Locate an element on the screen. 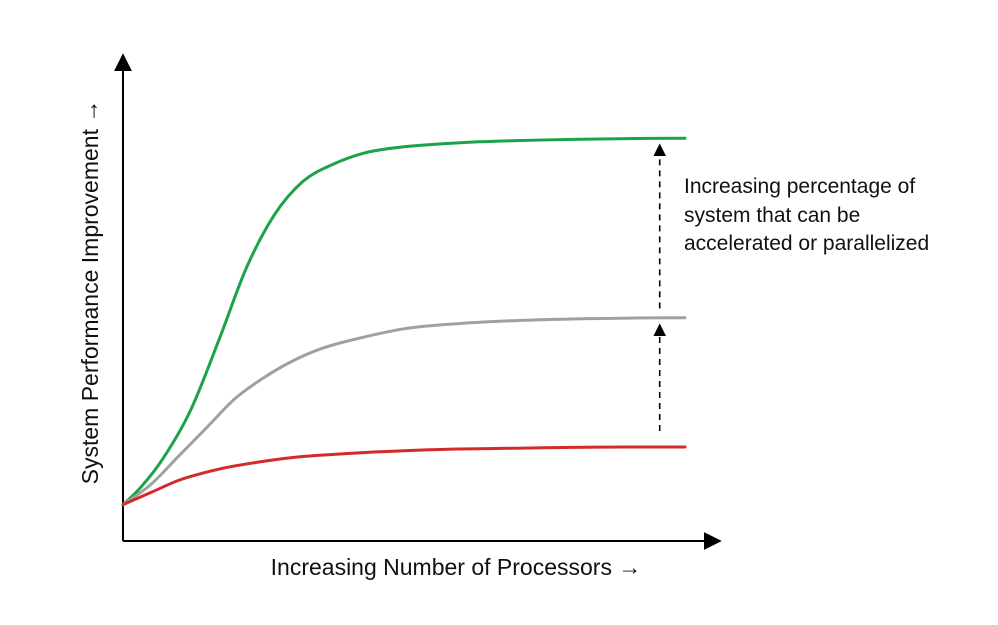 The height and width of the screenshot is (625, 998). annotation-line-3: accelerated or parallelized is located at coordinates (806, 243).